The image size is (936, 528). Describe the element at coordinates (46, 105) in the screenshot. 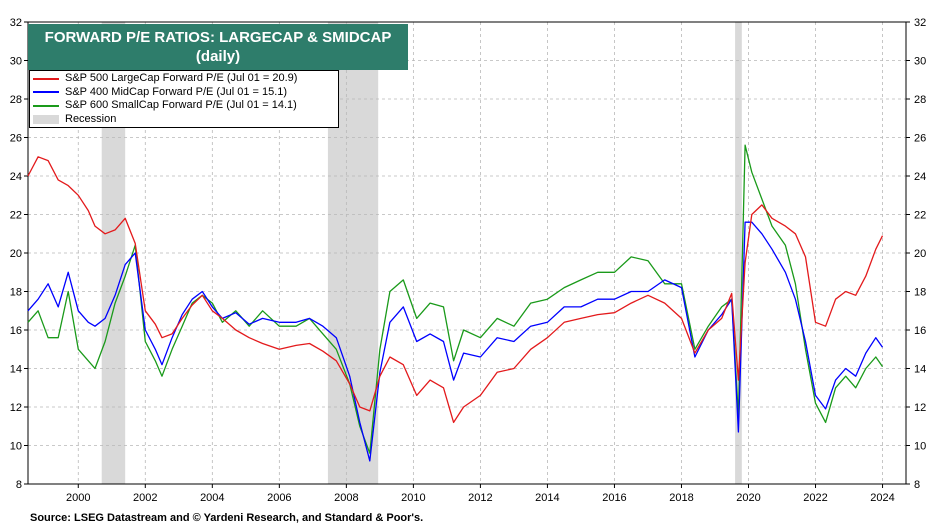

I see `legend-swatch-sp600` at that location.